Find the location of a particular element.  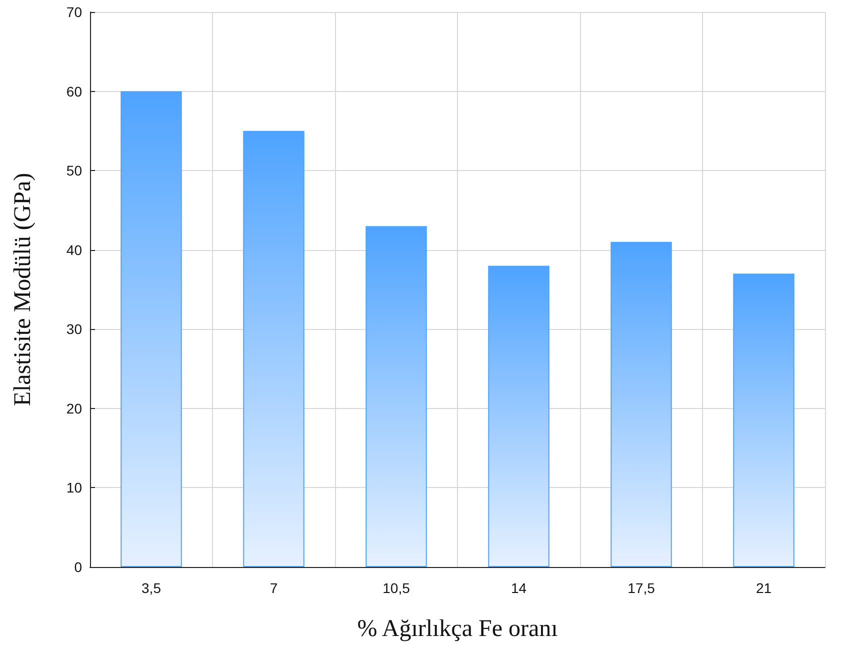

y-tick-label: 0 is located at coordinates (78, 567).